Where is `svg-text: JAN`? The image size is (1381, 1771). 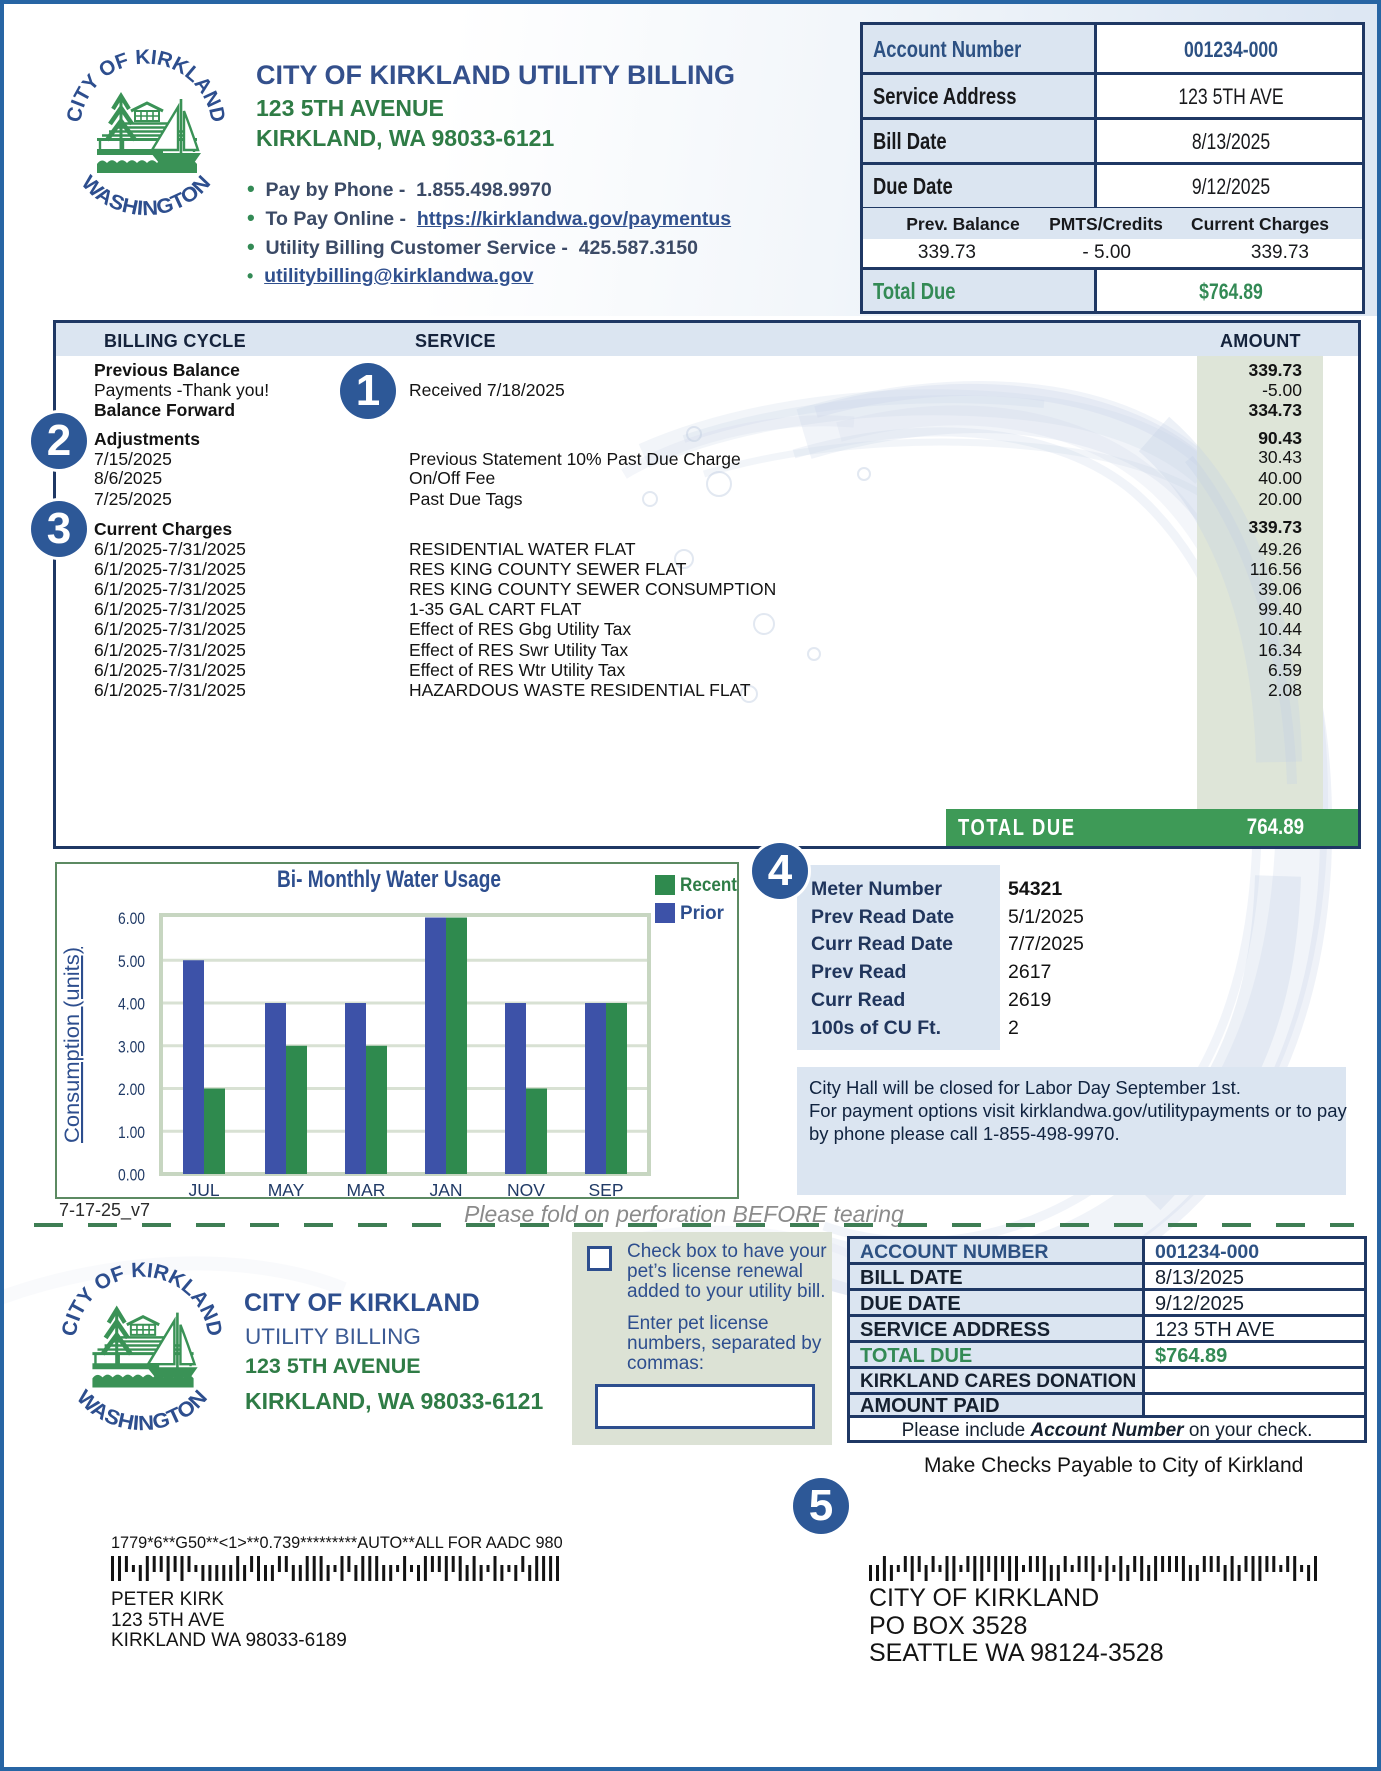 svg-text: JAN is located at coordinates (445, 1190).